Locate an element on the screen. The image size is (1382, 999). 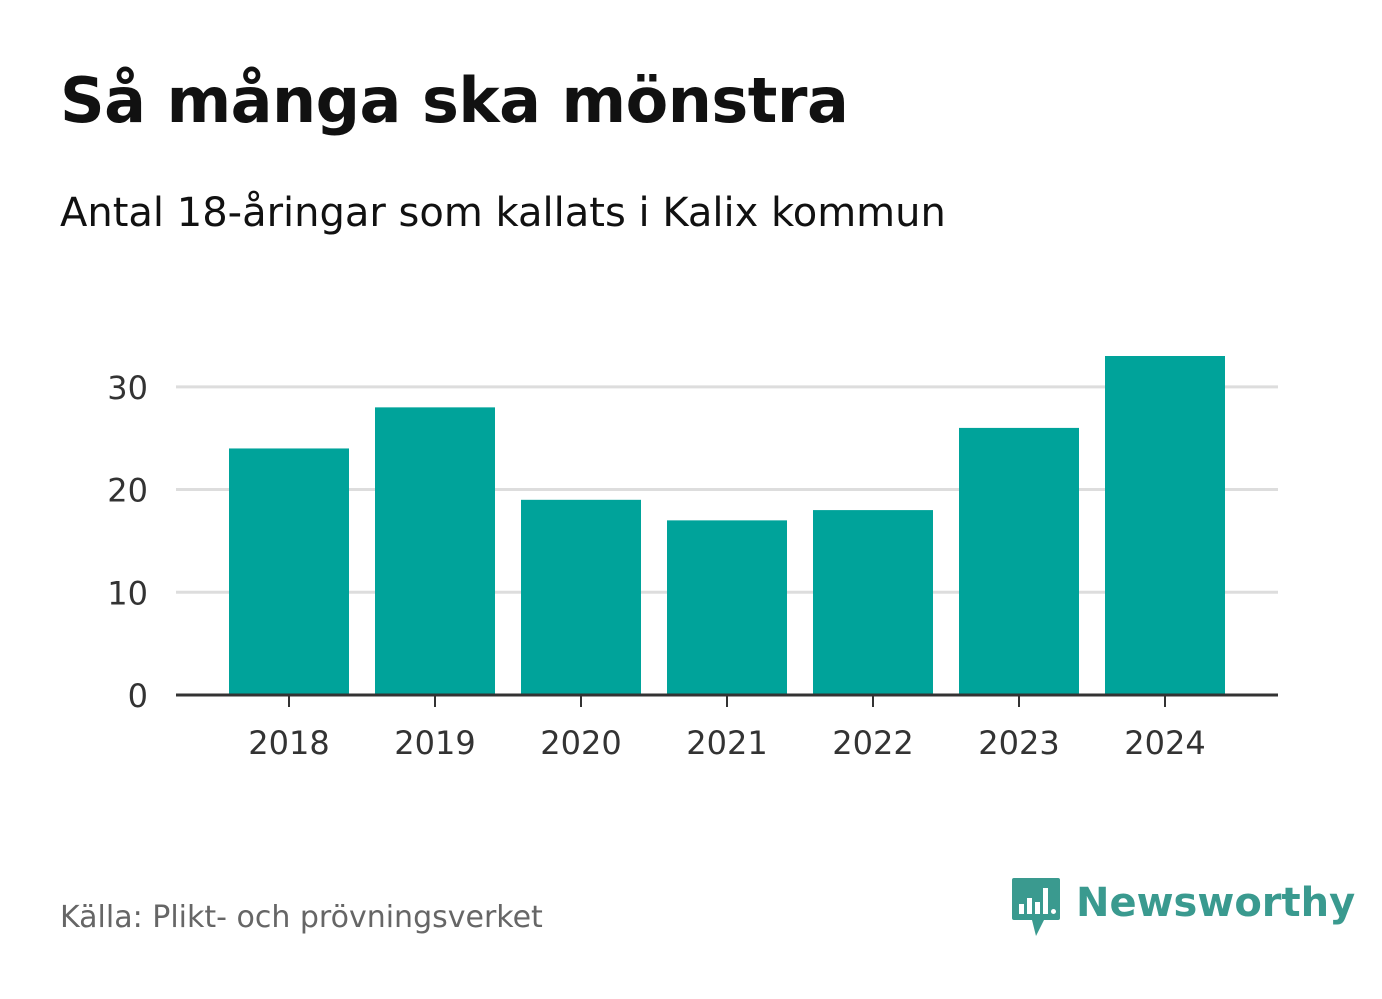
x-tick-label-2023: 2023 is located at coordinates (1018, 743).